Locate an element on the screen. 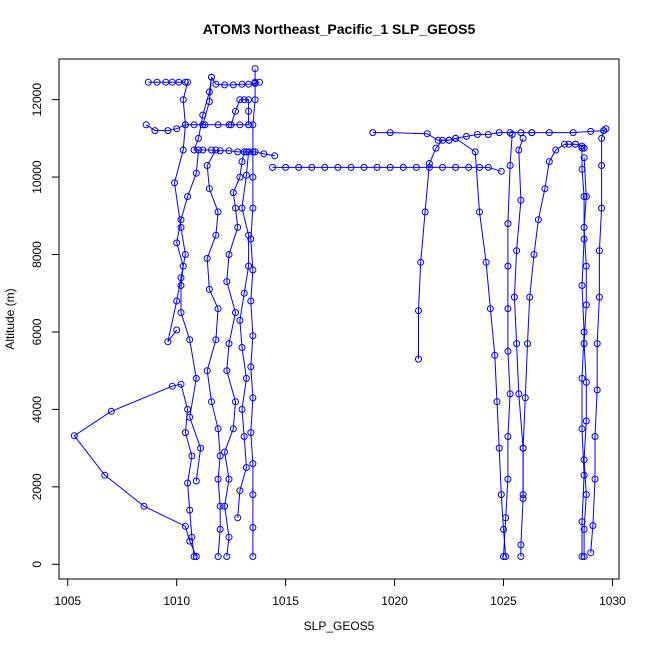  chart-title-group: ATOM3 Northeast_Pacific_1 SLP_GEOS5 is located at coordinates (339, 29).